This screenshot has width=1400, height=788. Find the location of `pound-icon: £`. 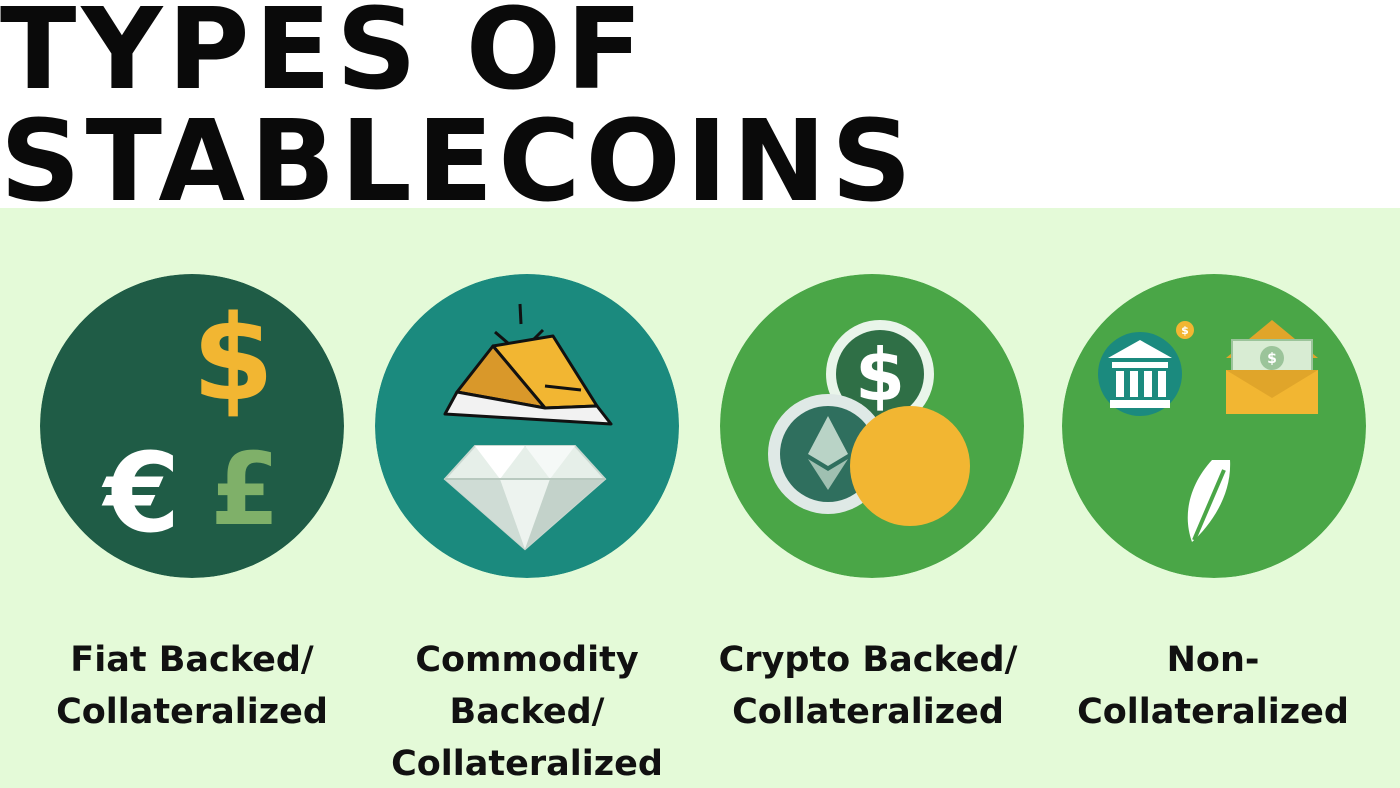

pound-icon: £ is located at coordinates (245, 489).